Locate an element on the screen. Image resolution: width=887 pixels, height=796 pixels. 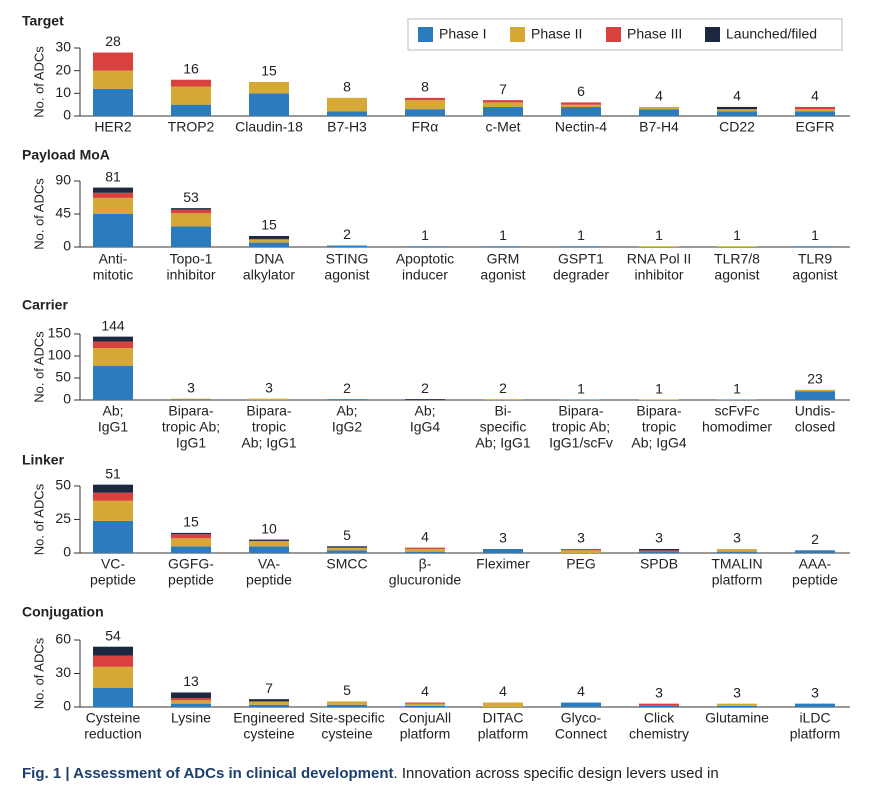
x-tick-label: Glyco- is located at coordinates (581, 718).